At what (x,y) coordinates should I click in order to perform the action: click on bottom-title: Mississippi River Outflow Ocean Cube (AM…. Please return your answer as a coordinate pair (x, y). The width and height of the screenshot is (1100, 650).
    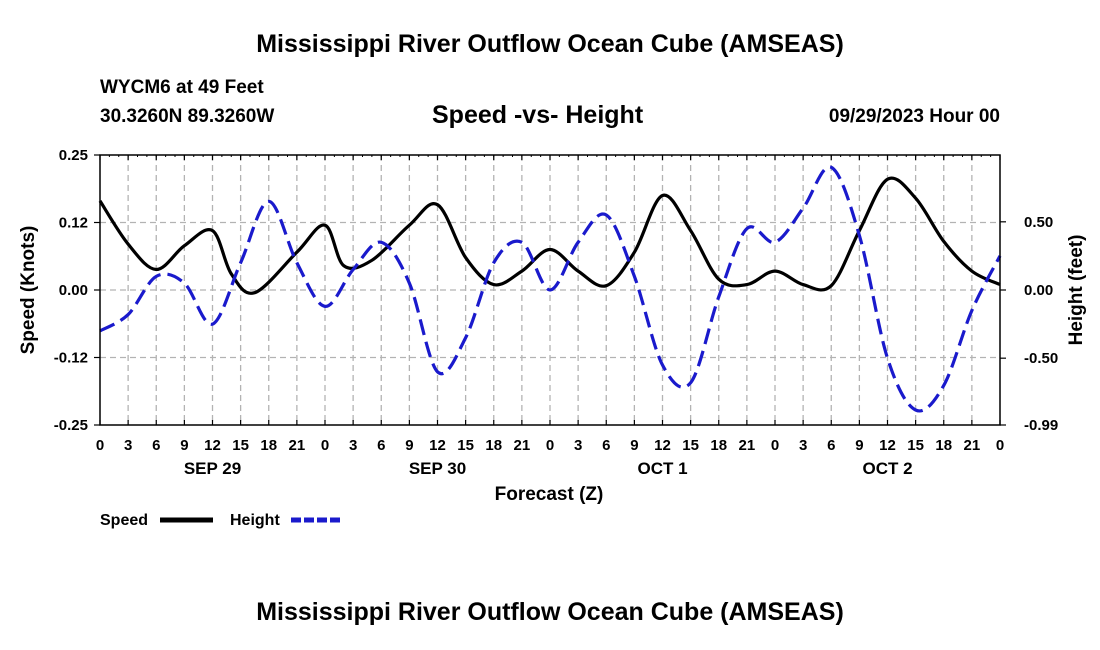
    Looking at the image, I should click on (550, 612).